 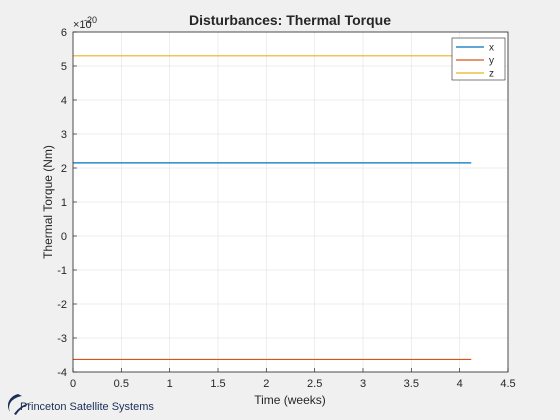 I want to click on y-tick-label: -4, so click(x=62, y=373).